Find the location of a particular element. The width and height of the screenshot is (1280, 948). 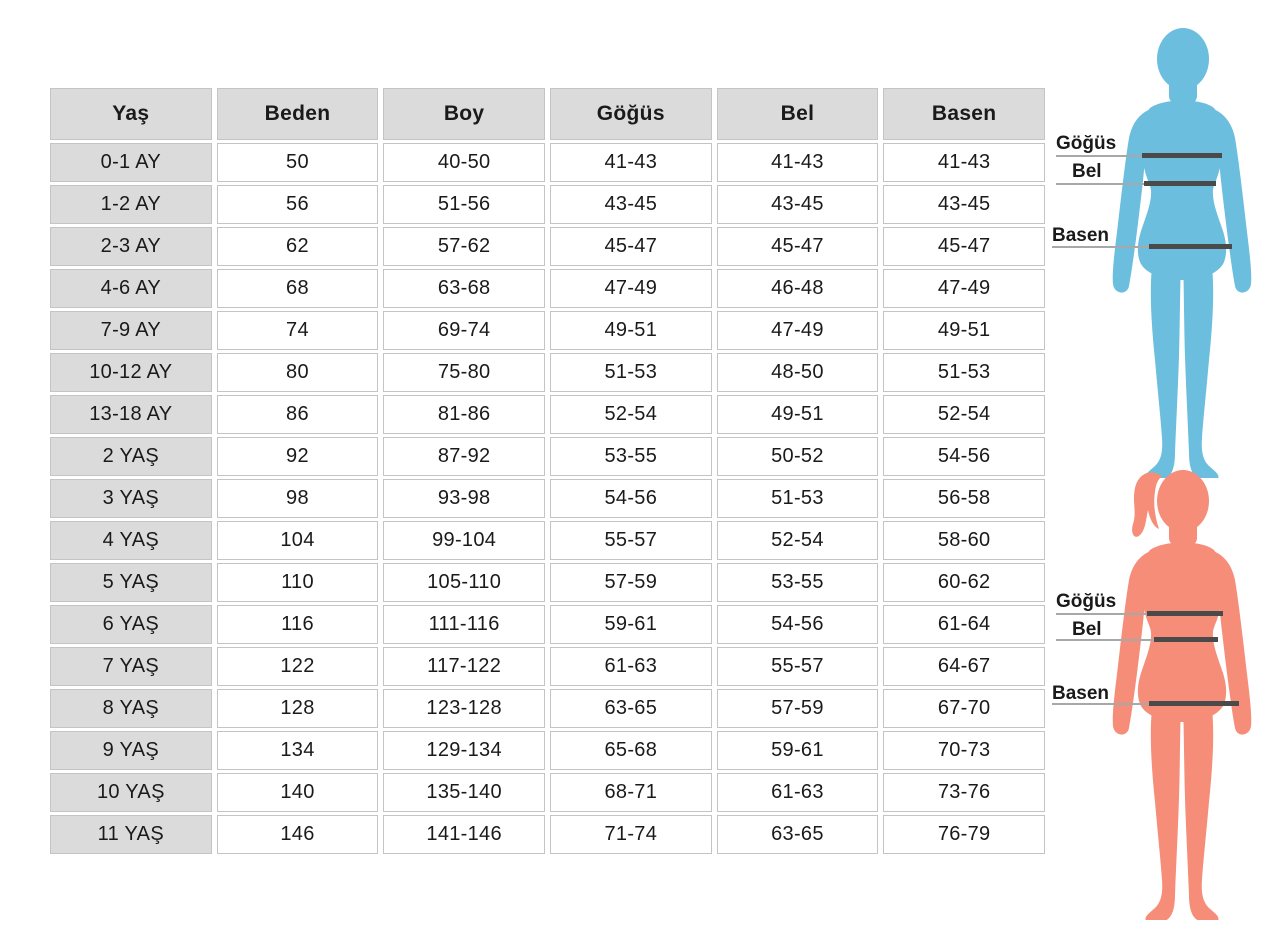

value-cell: 61-63 is located at coordinates (630, 666).